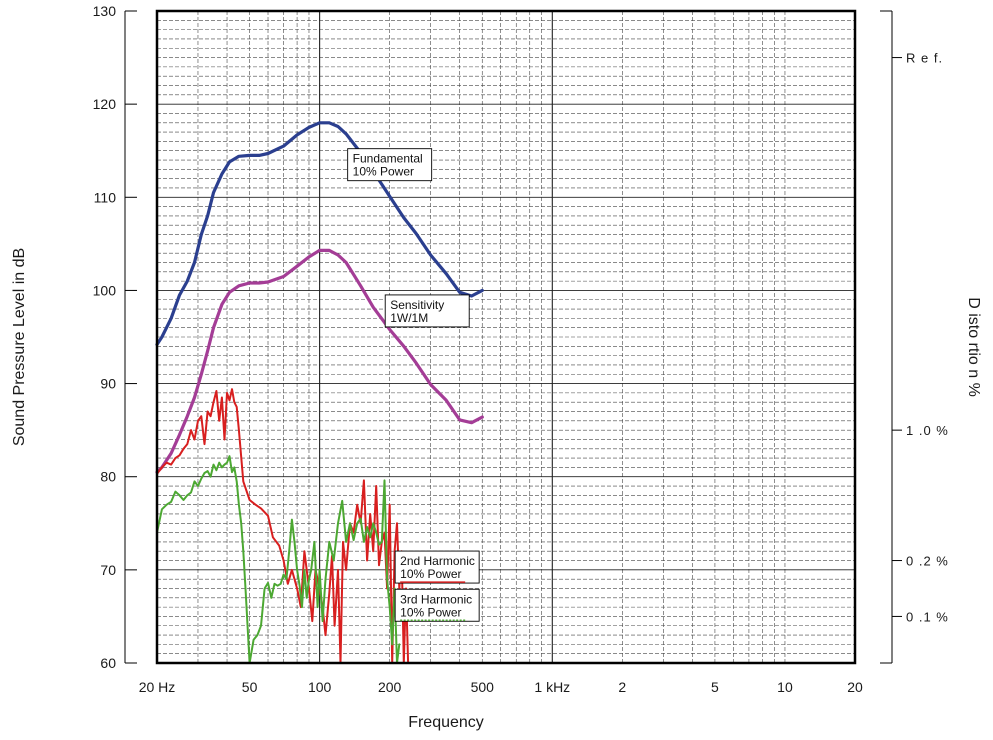 This screenshot has height=740, width=993. I want to click on y-tick-label: 70, so click(108, 570).